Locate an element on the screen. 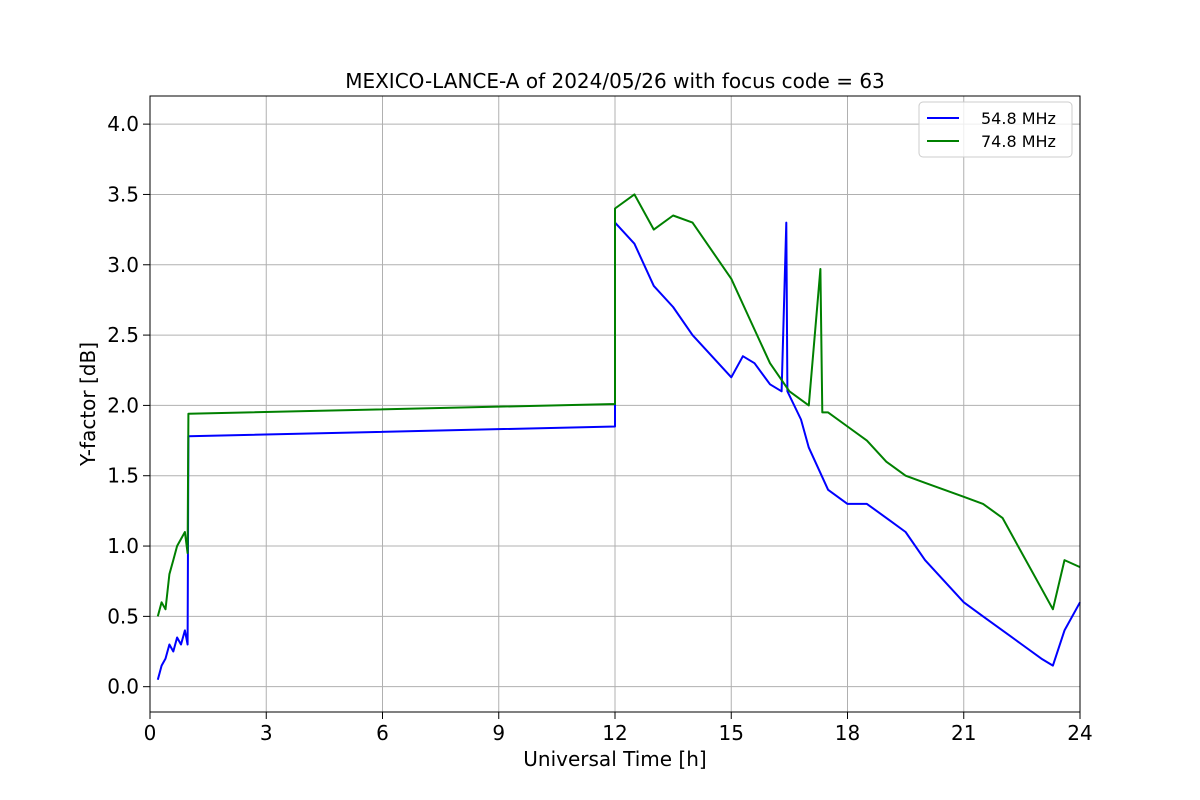  legend-box is located at coordinates (995, 129).